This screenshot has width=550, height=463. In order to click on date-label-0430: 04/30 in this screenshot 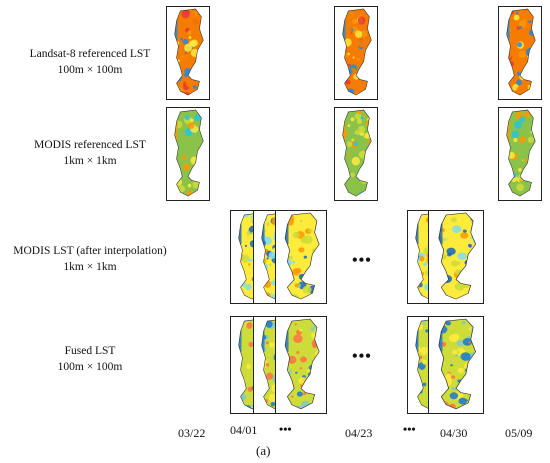, I will do `click(454, 433)`.